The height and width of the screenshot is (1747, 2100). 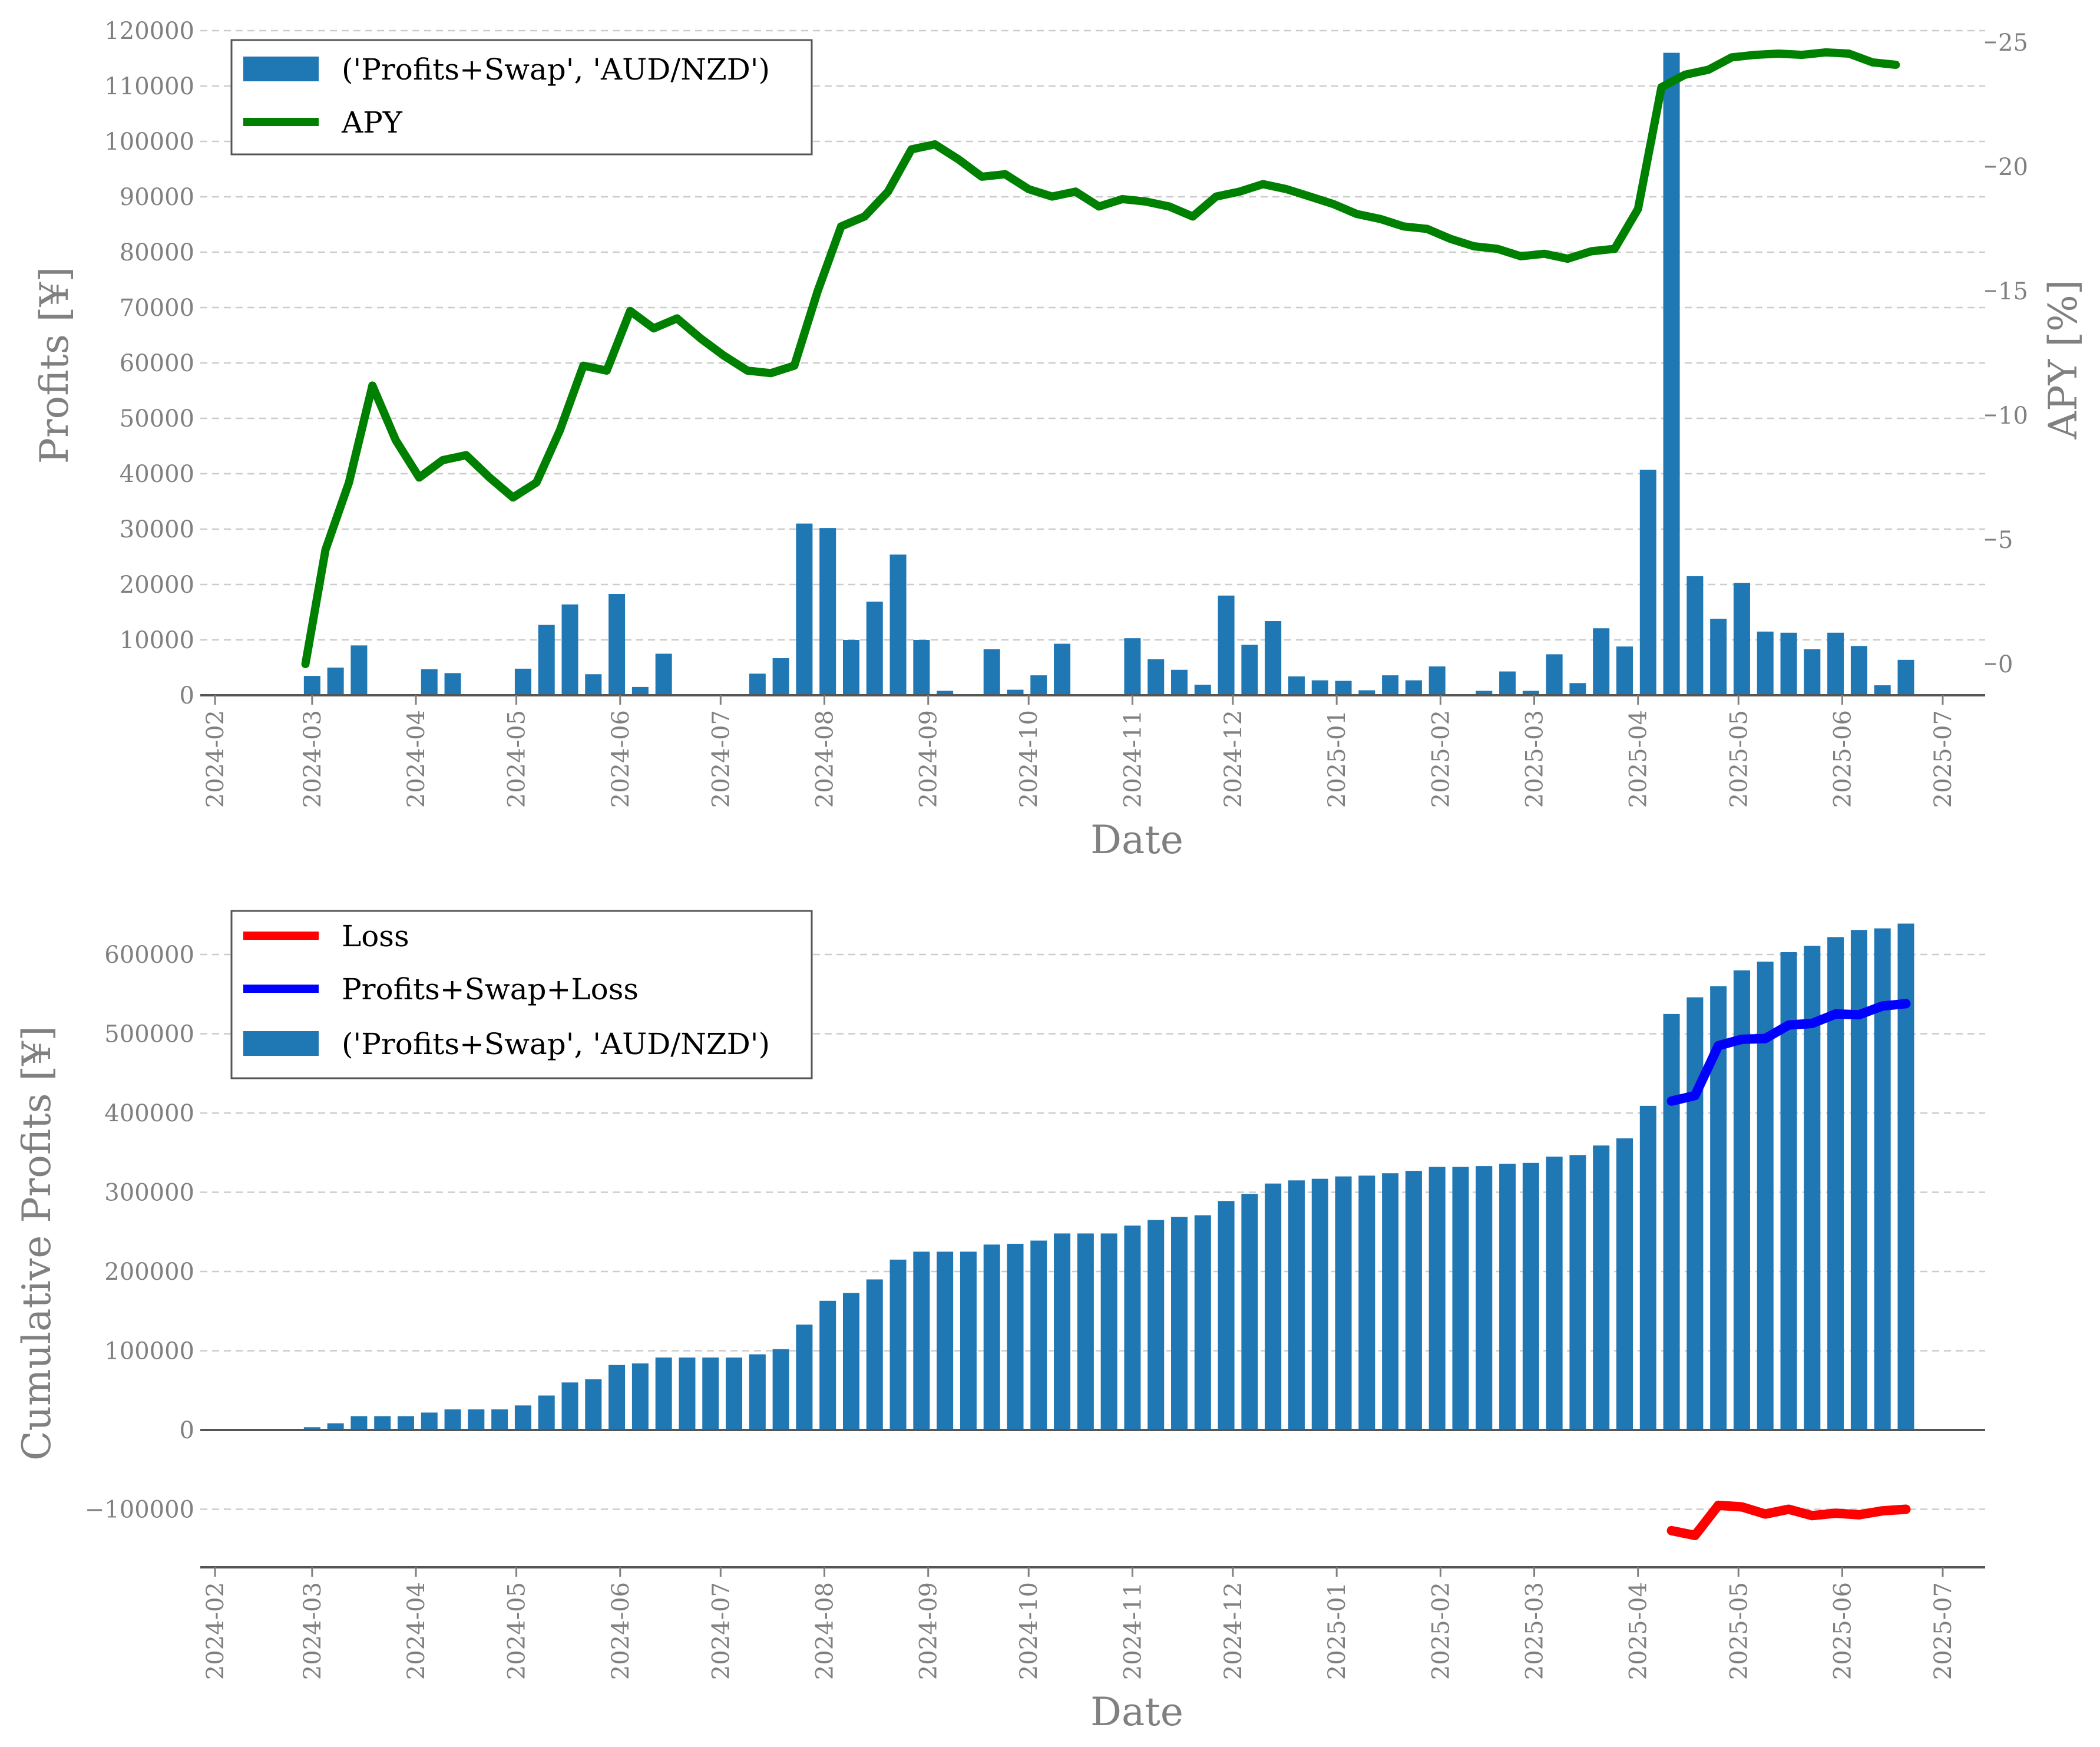 I want to click on y2-tick-label: 0, so click(x=2005, y=664).